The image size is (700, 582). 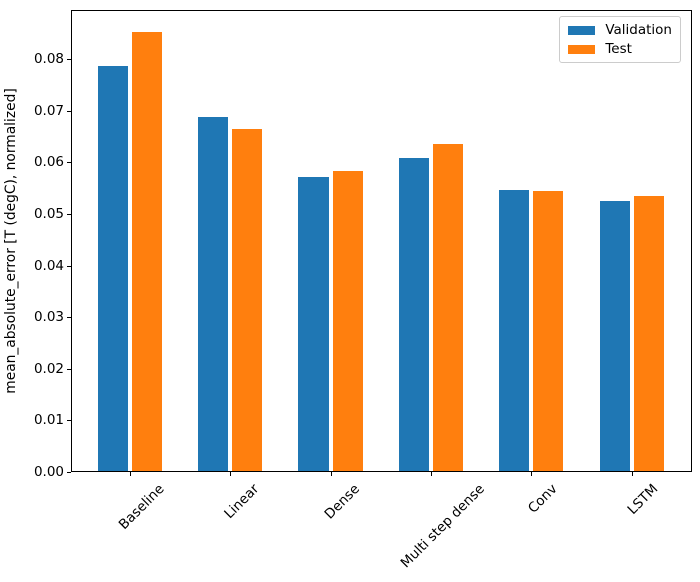 What do you see at coordinates (112, 268) in the screenshot?
I see `bar-validation-baseline` at bounding box center [112, 268].